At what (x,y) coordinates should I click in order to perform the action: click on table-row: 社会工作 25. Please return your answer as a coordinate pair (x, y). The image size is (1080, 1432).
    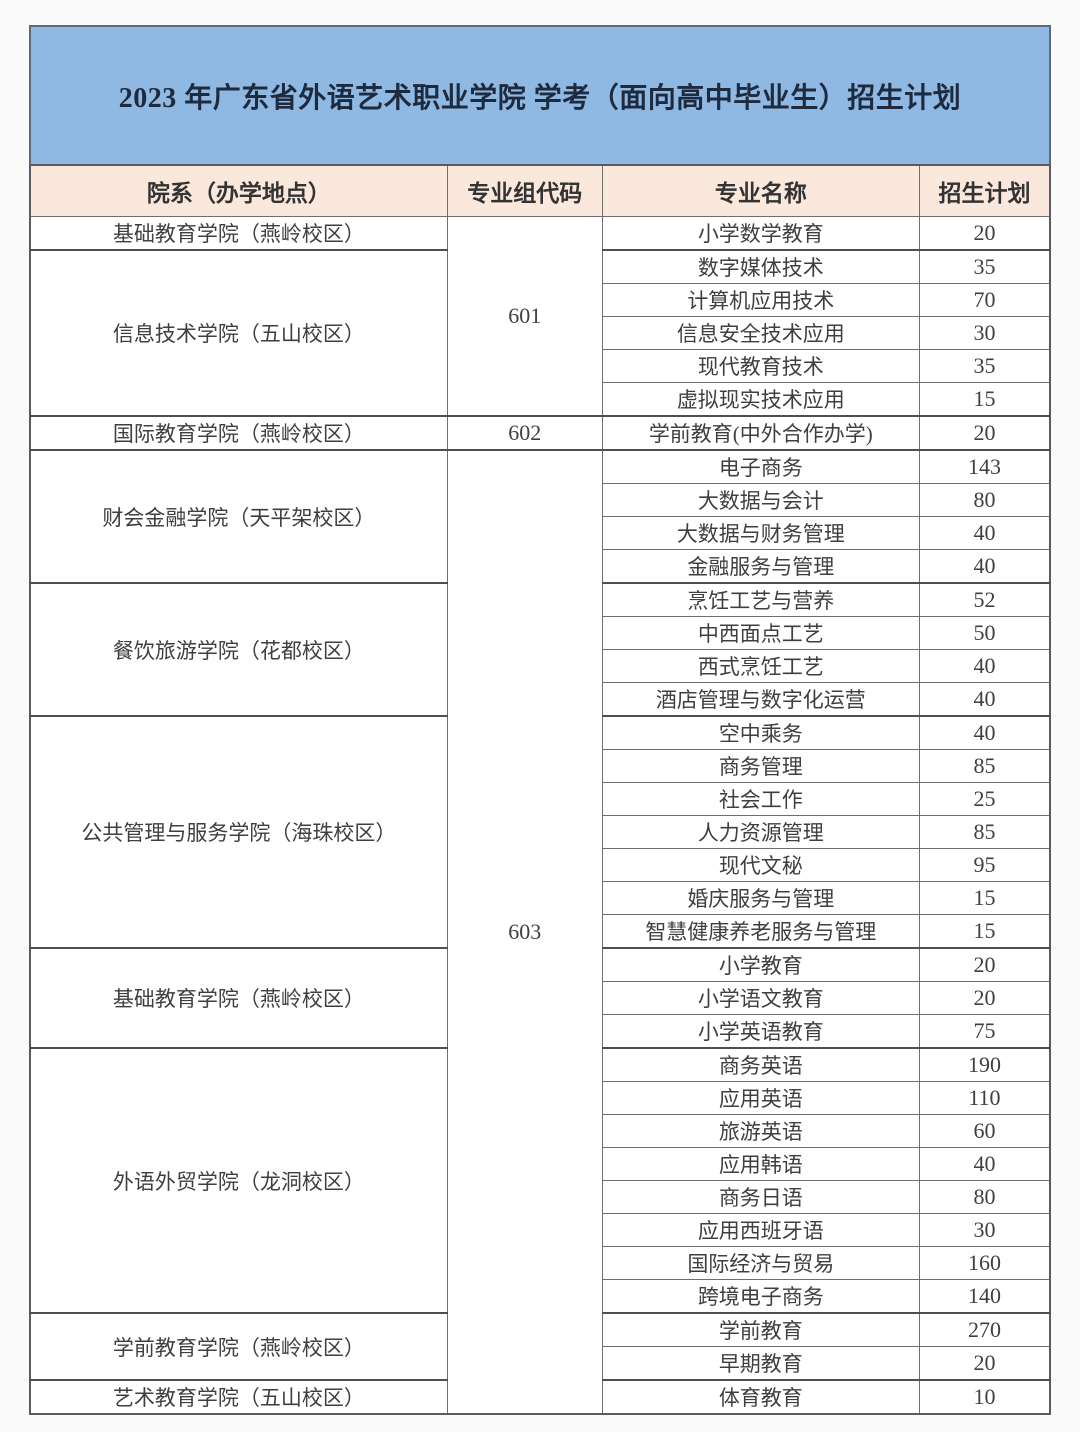
    Looking at the image, I should click on (540, 799).